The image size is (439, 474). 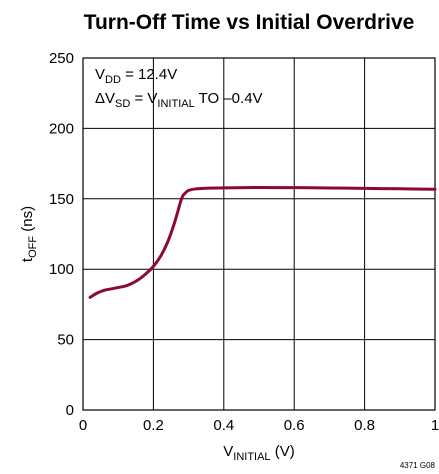 I want to click on x-tick-label: 0, so click(x=83, y=425).